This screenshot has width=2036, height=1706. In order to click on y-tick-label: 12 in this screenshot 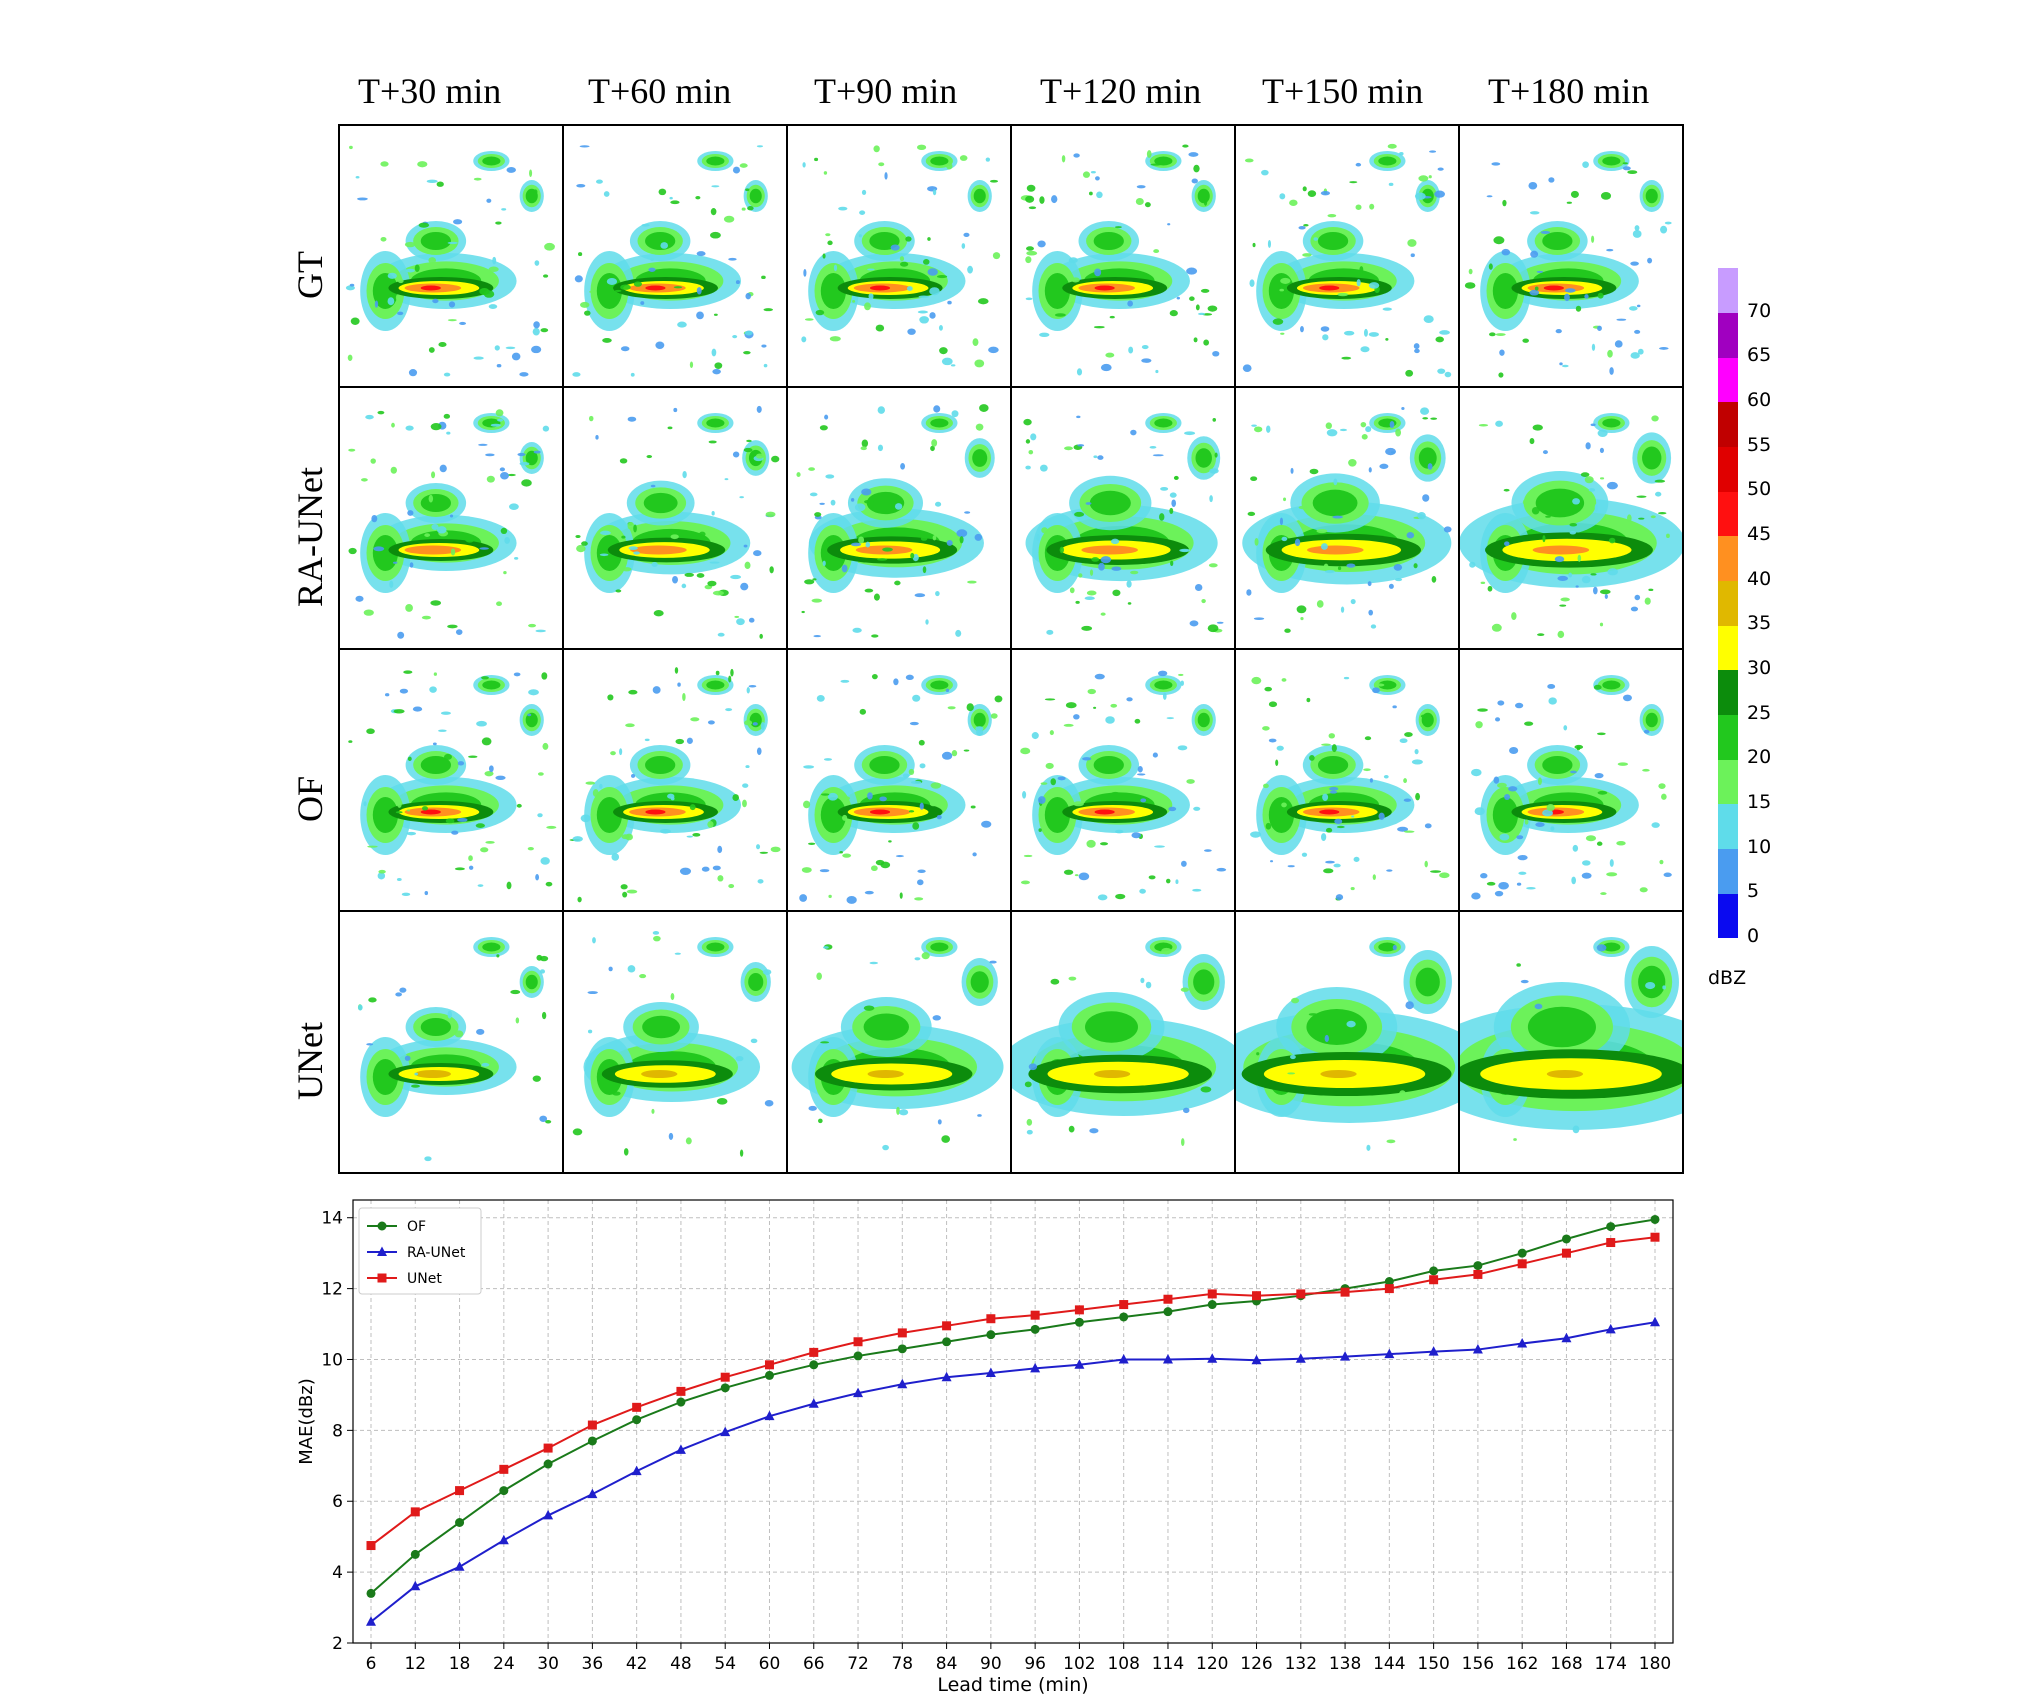, I will do `click(332, 1290)`.